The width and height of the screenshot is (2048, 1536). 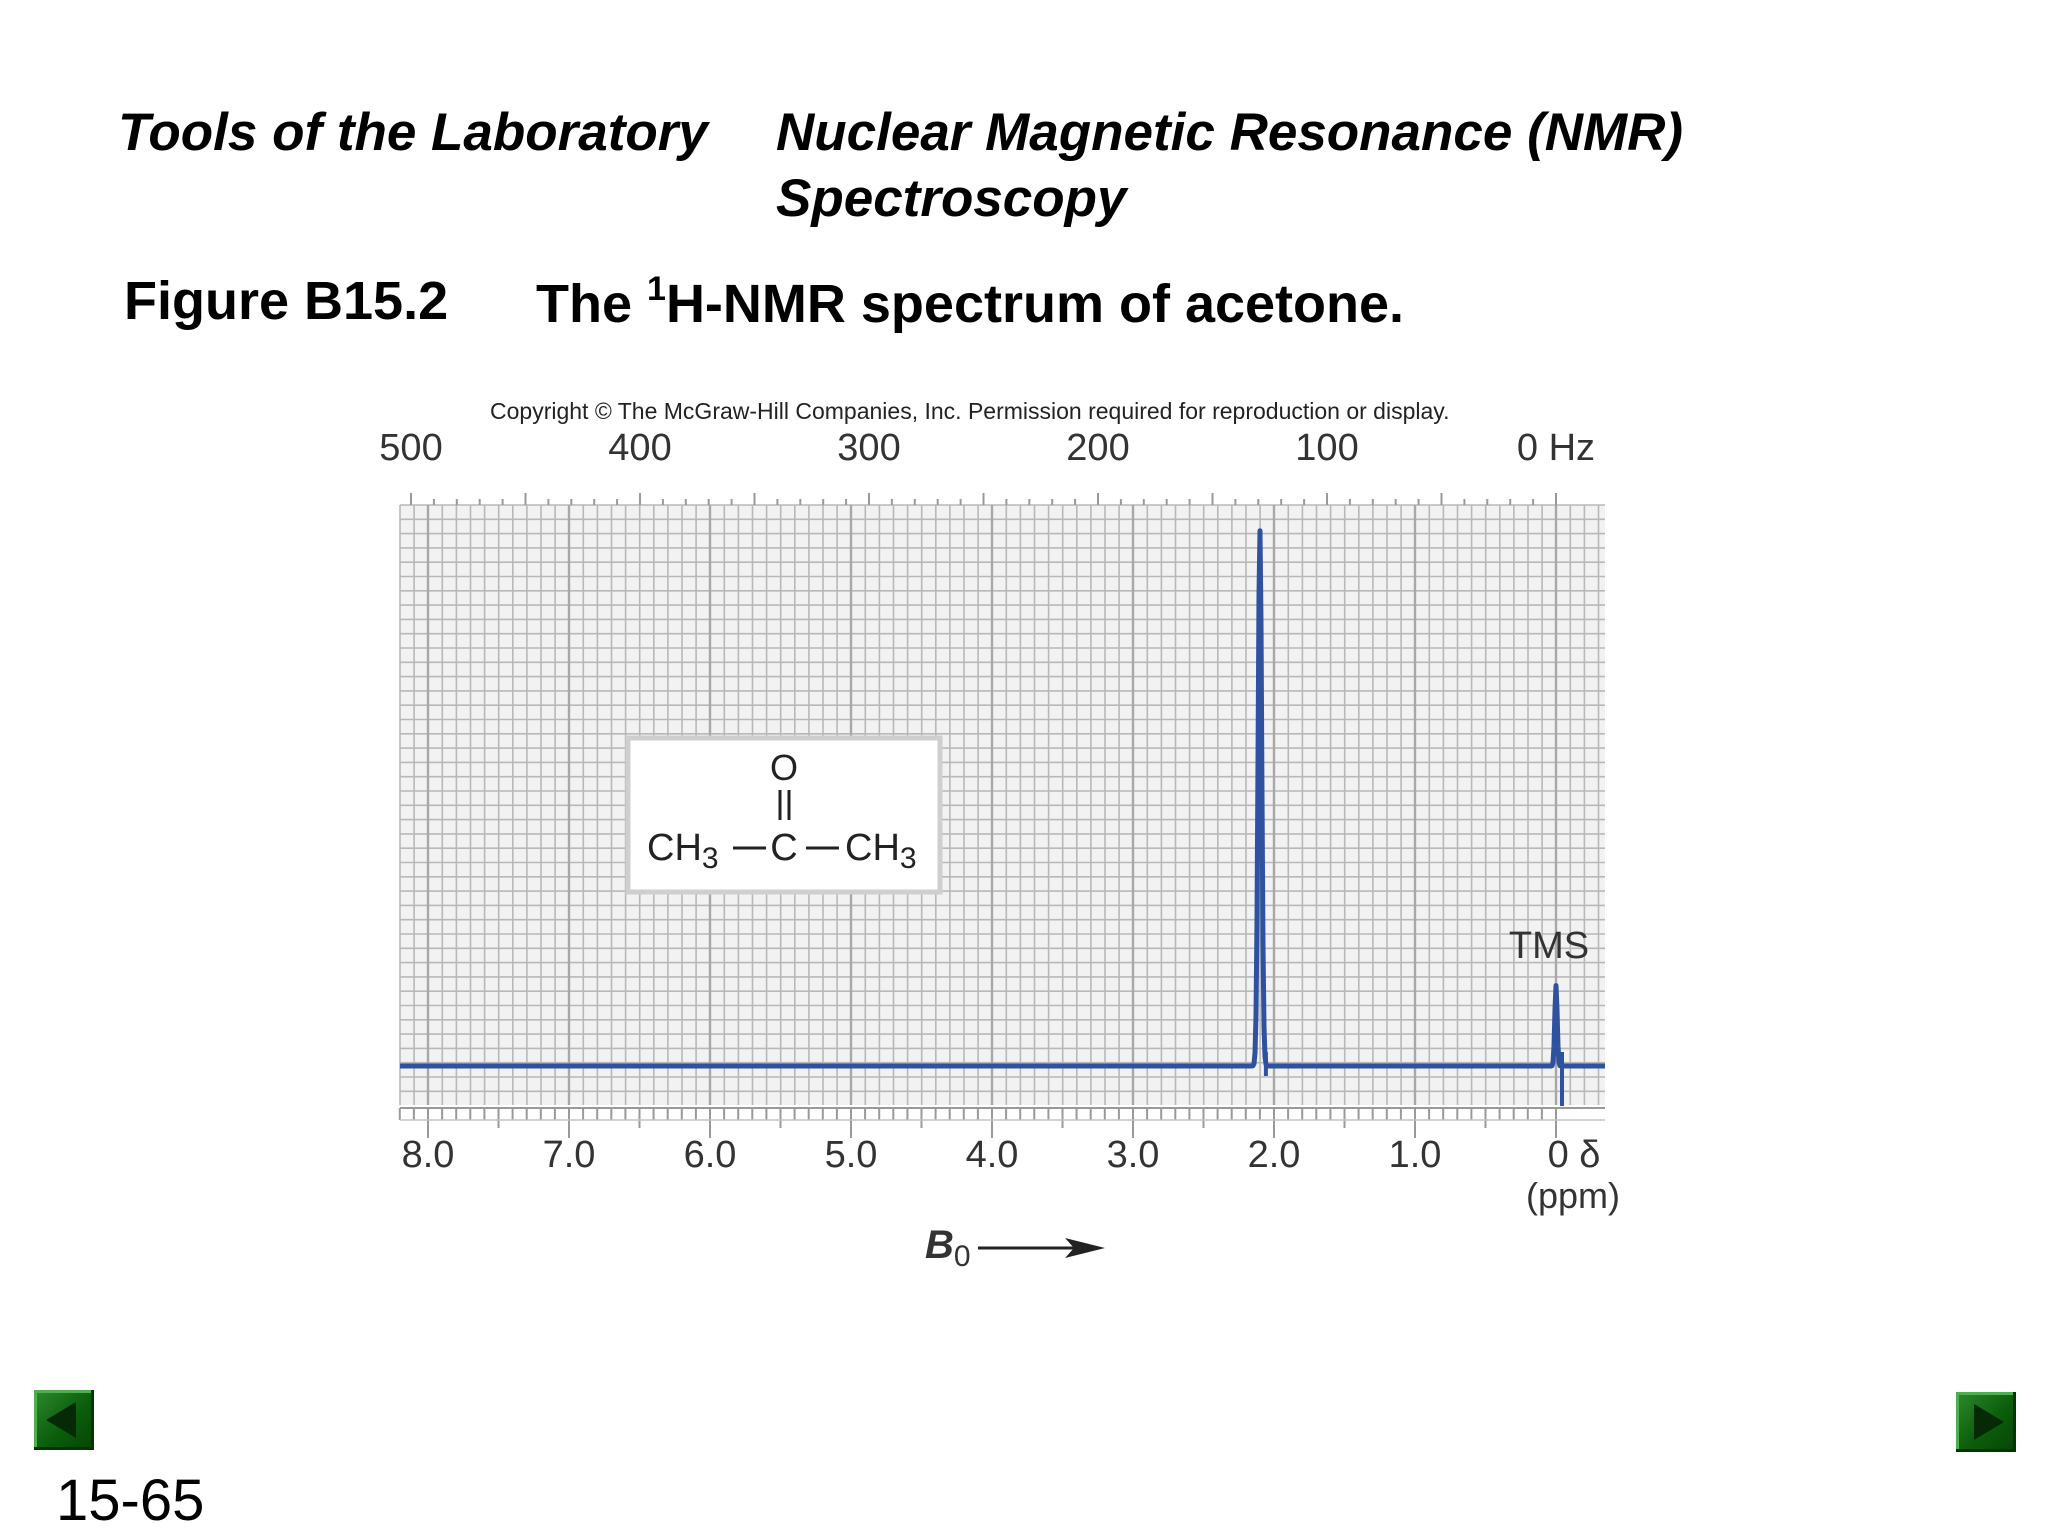 What do you see at coordinates (992, 1155) in the screenshot?
I see `bottom-axis-tick-label: 4.0` at bounding box center [992, 1155].